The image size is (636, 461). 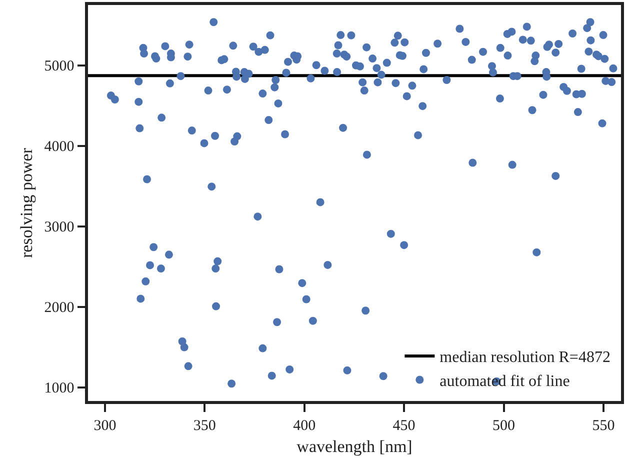 I want to click on y-tick-label: 4000, so click(x=59, y=147).